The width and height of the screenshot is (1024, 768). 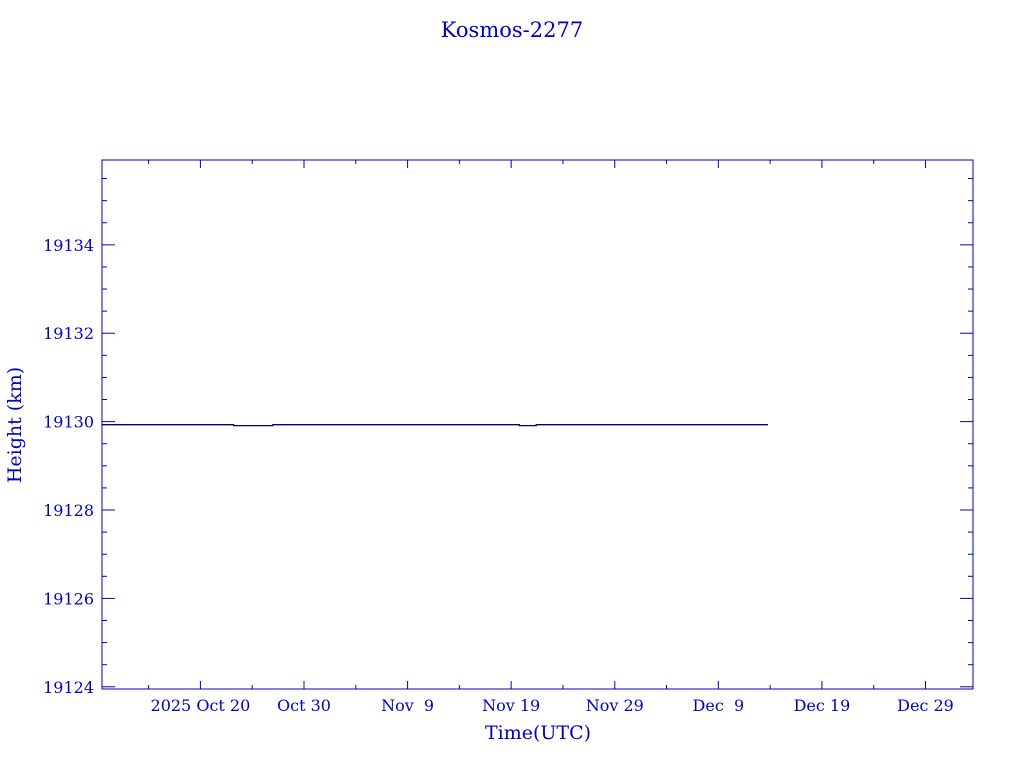 What do you see at coordinates (201, 705) in the screenshot?
I see `x-tick-label: 2025 Oct 20` at bounding box center [201, 705].